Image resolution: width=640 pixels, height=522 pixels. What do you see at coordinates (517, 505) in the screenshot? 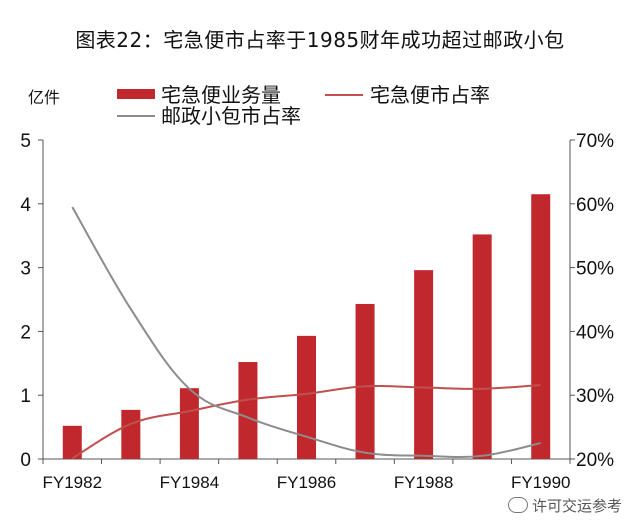
I see `wechat-icon` at bounding box center [517, 505].